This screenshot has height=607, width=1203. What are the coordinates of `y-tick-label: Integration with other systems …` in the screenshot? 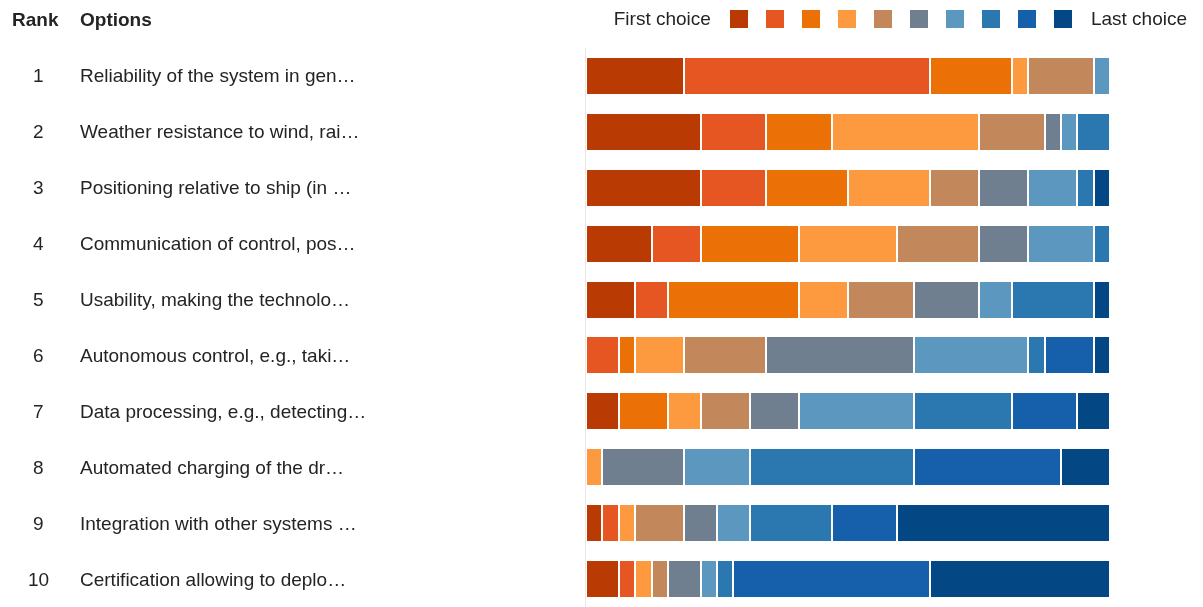 It's located at (218, 523).